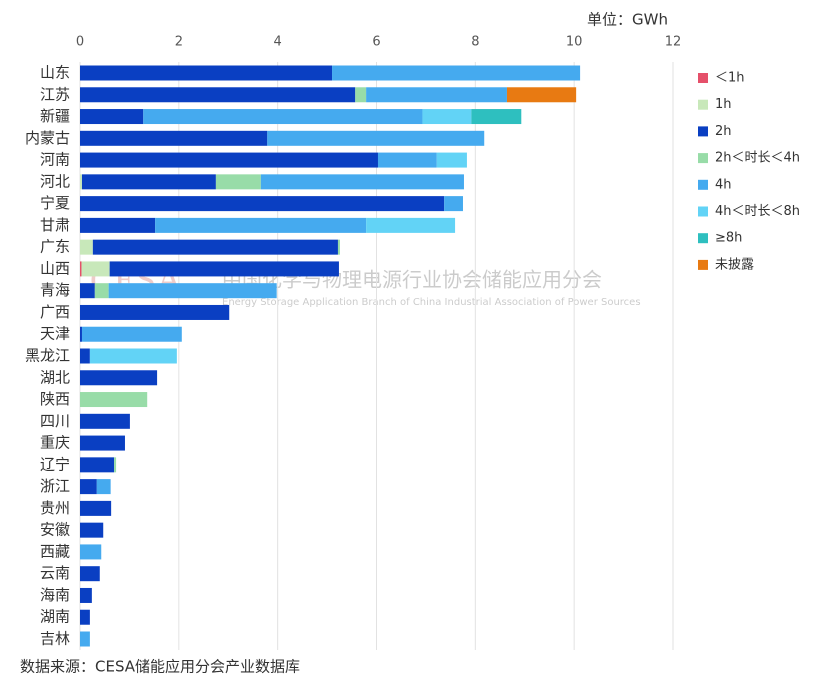  I want to click on x-tick-label: 6, so click(376, 42).